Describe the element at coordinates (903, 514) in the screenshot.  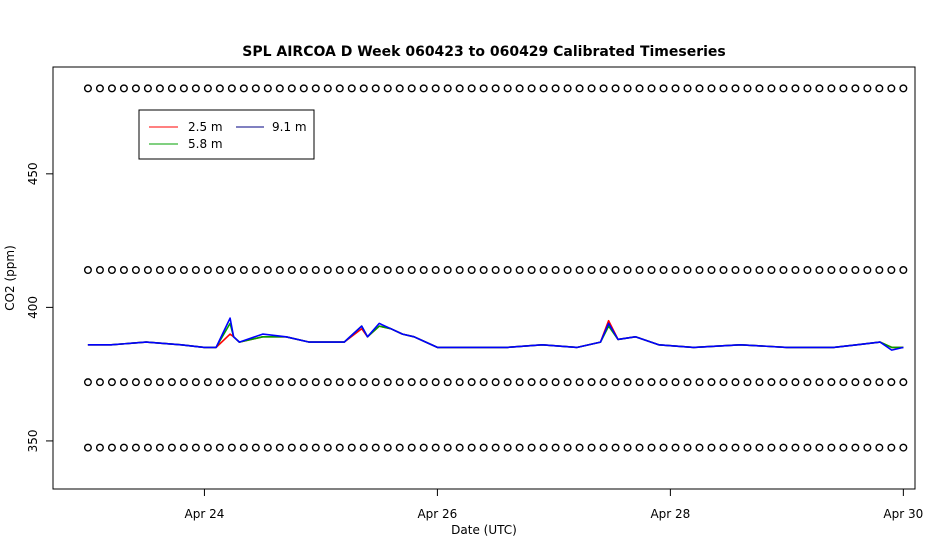
I see `x-tick-label: Apr 30` at that location.